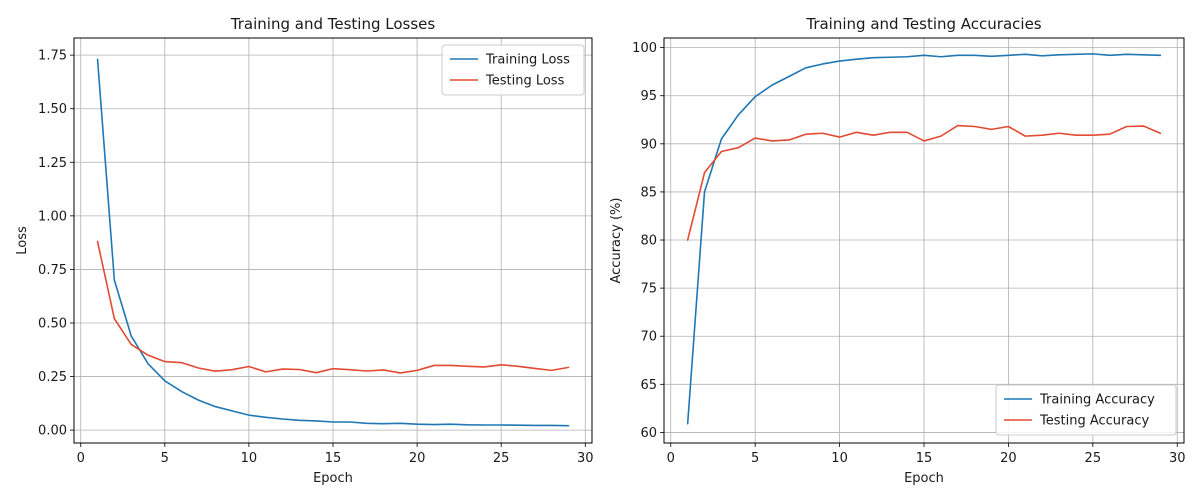 Image resolution: width=1200 pixels, height=500 pixels. I want to click on legend-label: Testing Loss, so click(525, 81).